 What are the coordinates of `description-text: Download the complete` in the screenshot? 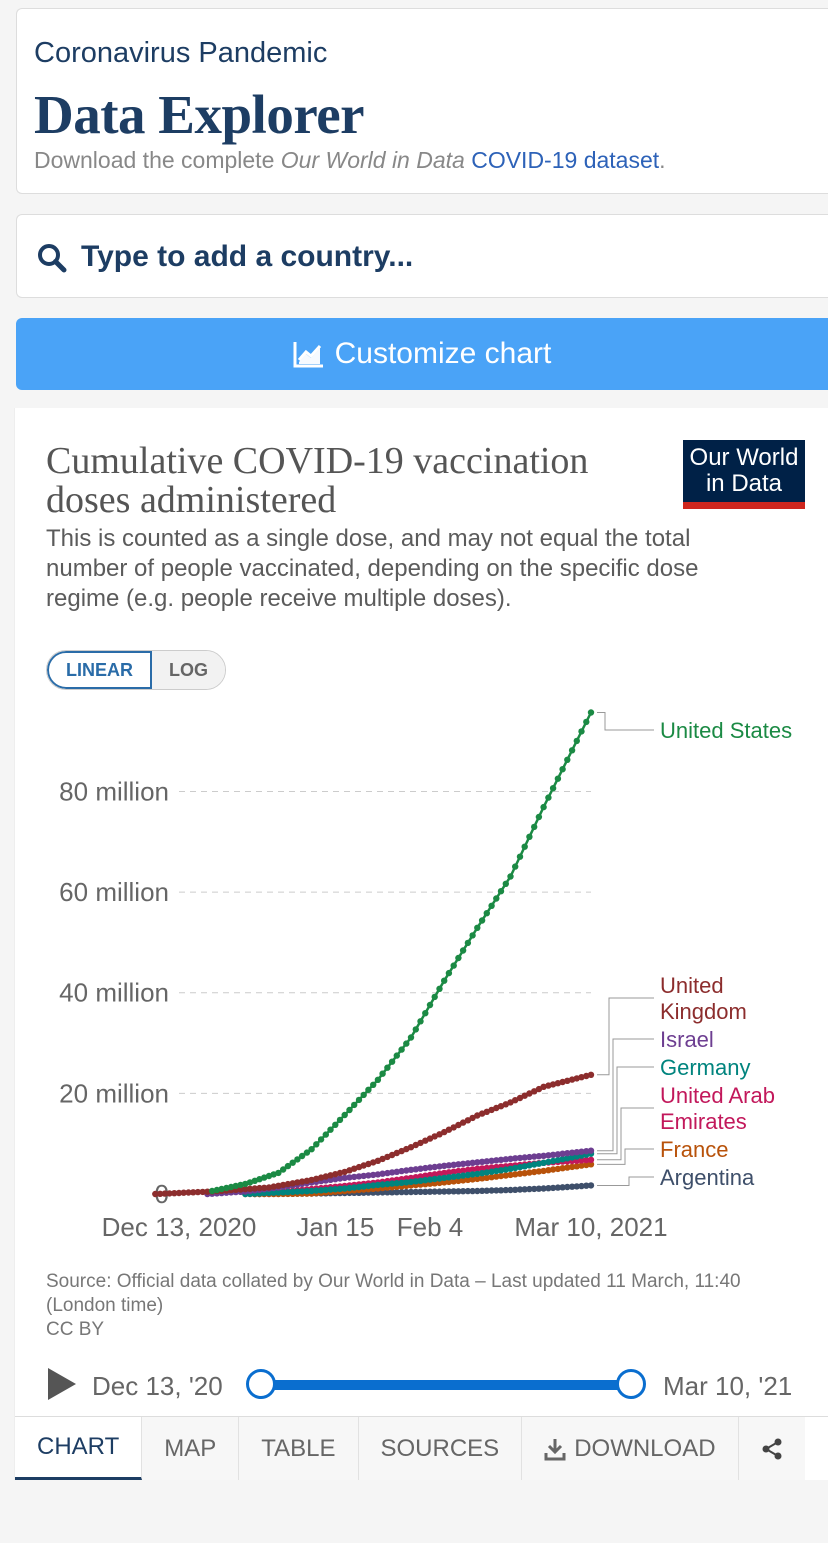 It's located at (157, 160).